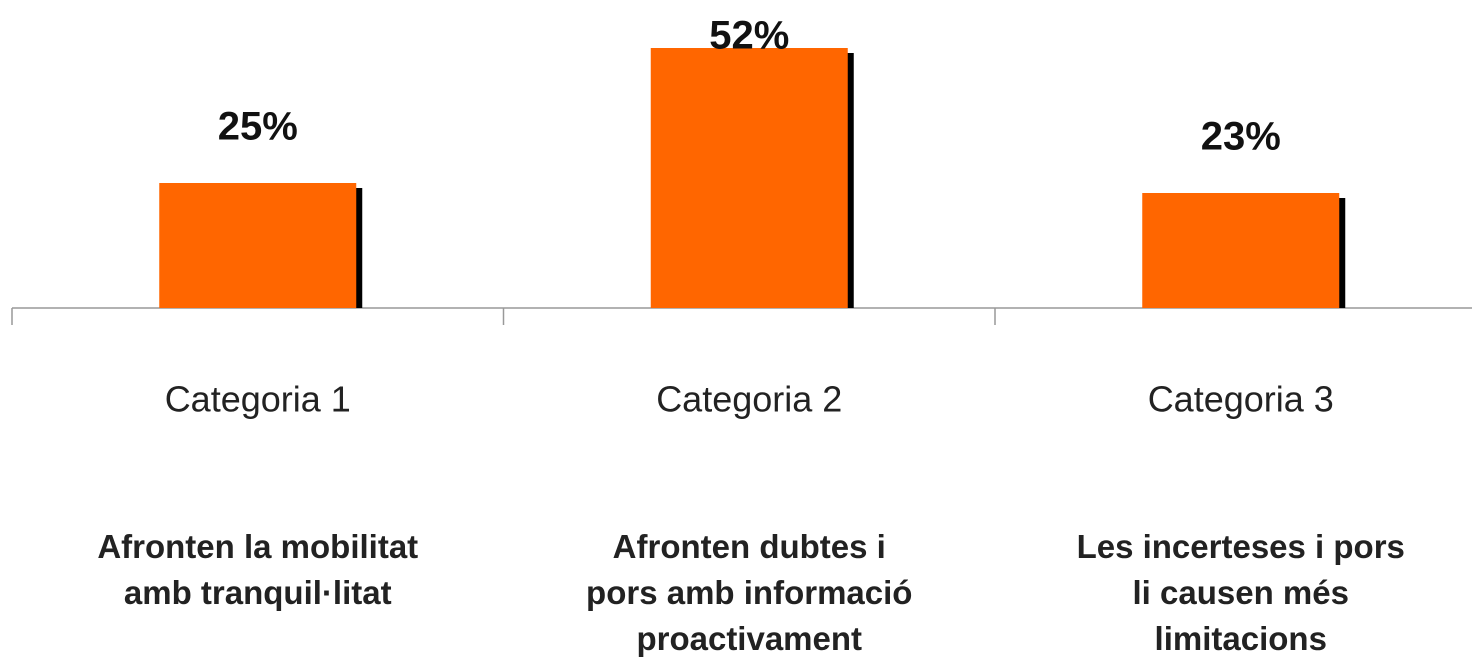  Describe the element at coordinates (258, 127) in the screenshot. I see `value-label: 25%` at that location.